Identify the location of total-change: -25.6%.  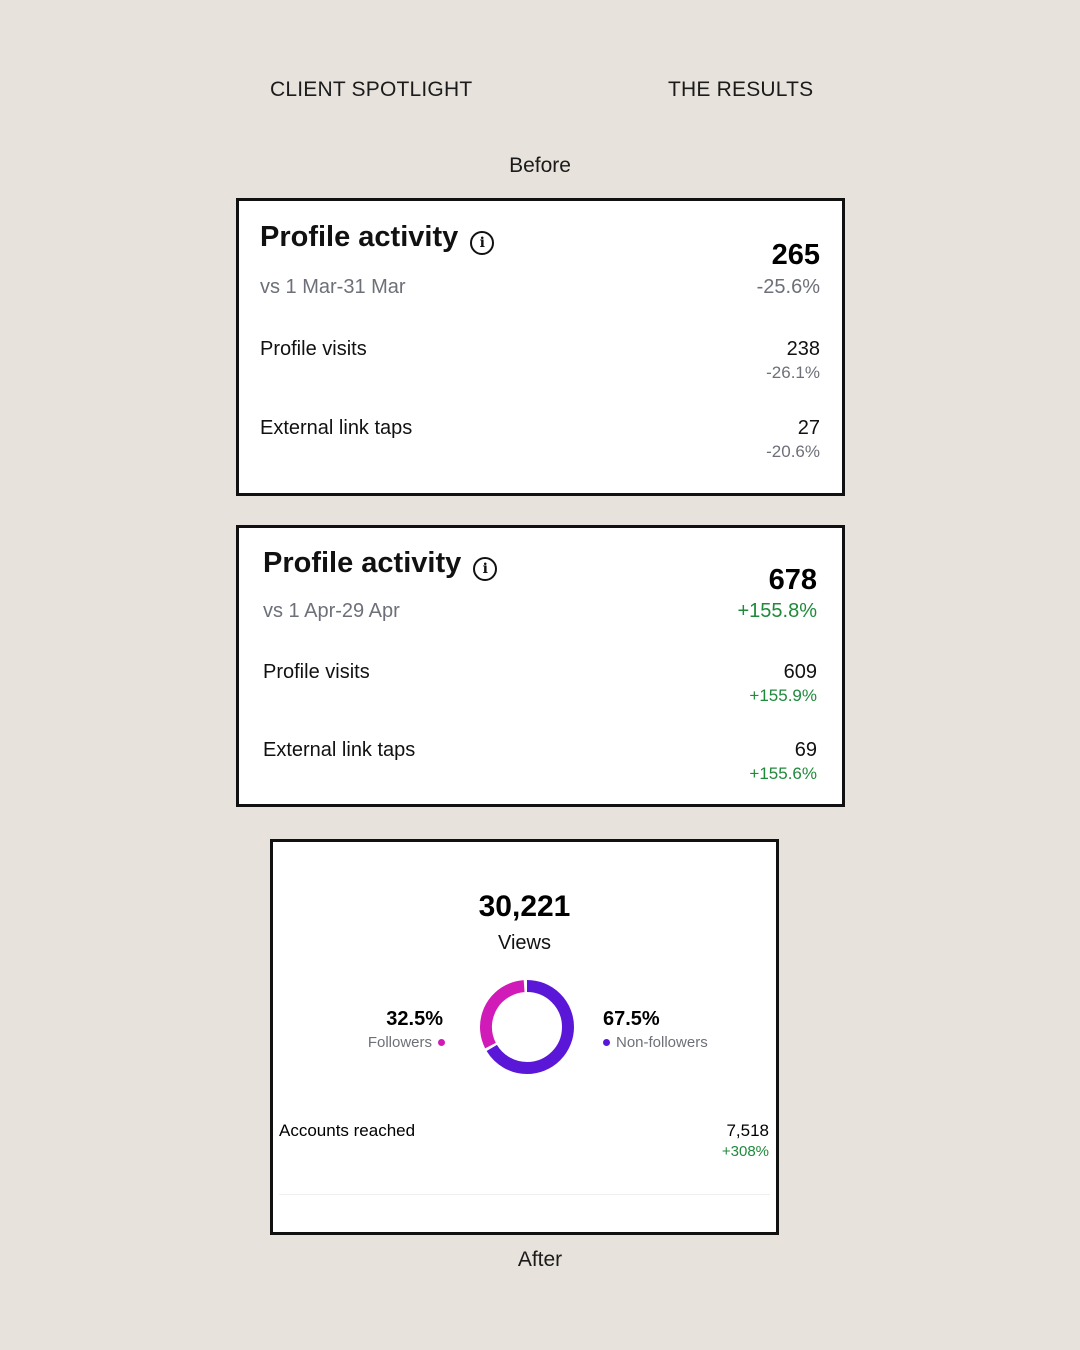
(788, 287).